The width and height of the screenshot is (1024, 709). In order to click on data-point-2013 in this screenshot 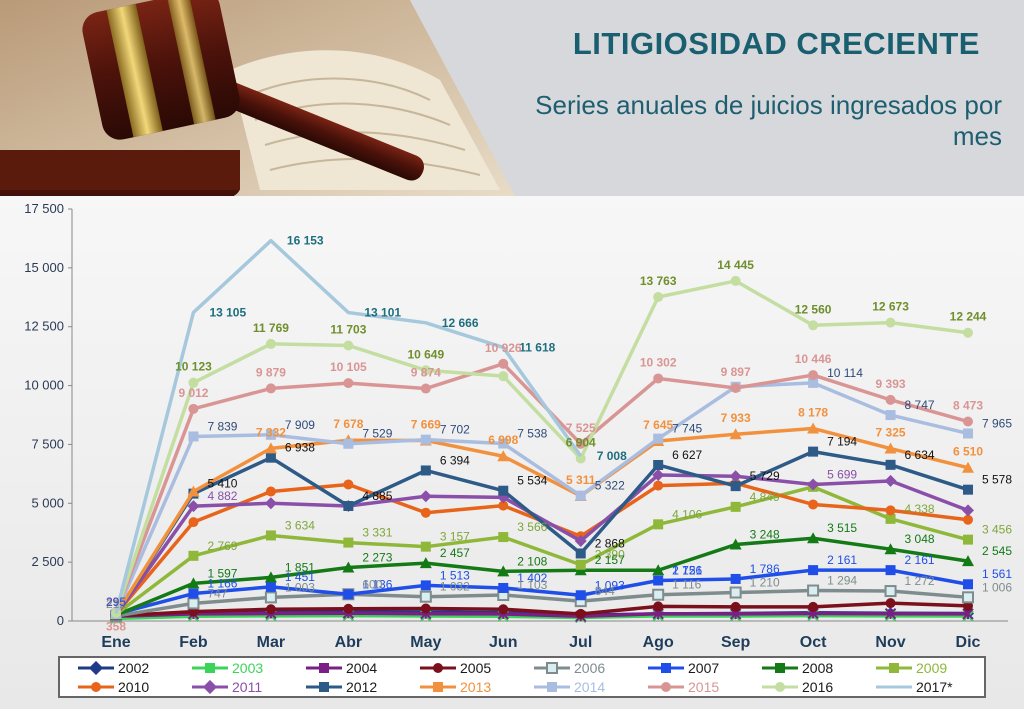, I will do `click(270, 448)`.